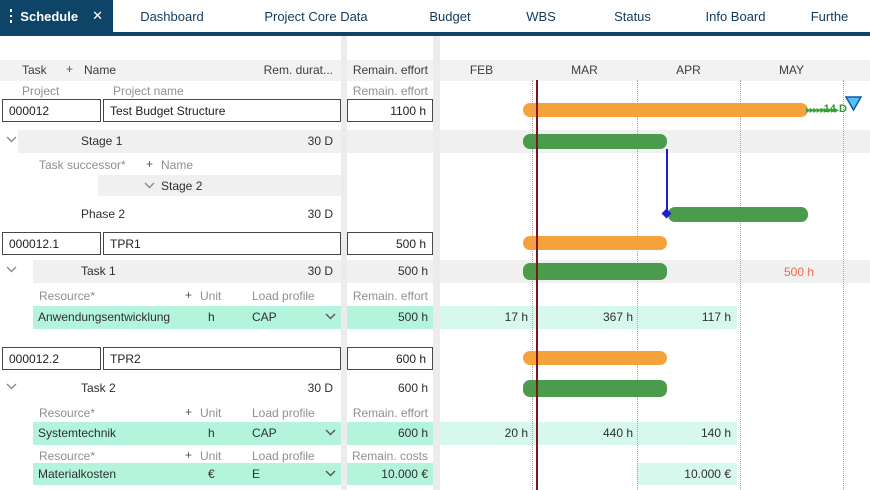 The width and height of the screenshot is (870, 490). What do you see at coordinates (595, 141) in the screenshot?
I see `gantt-bar-stage1` at bounding box center [595, 141].